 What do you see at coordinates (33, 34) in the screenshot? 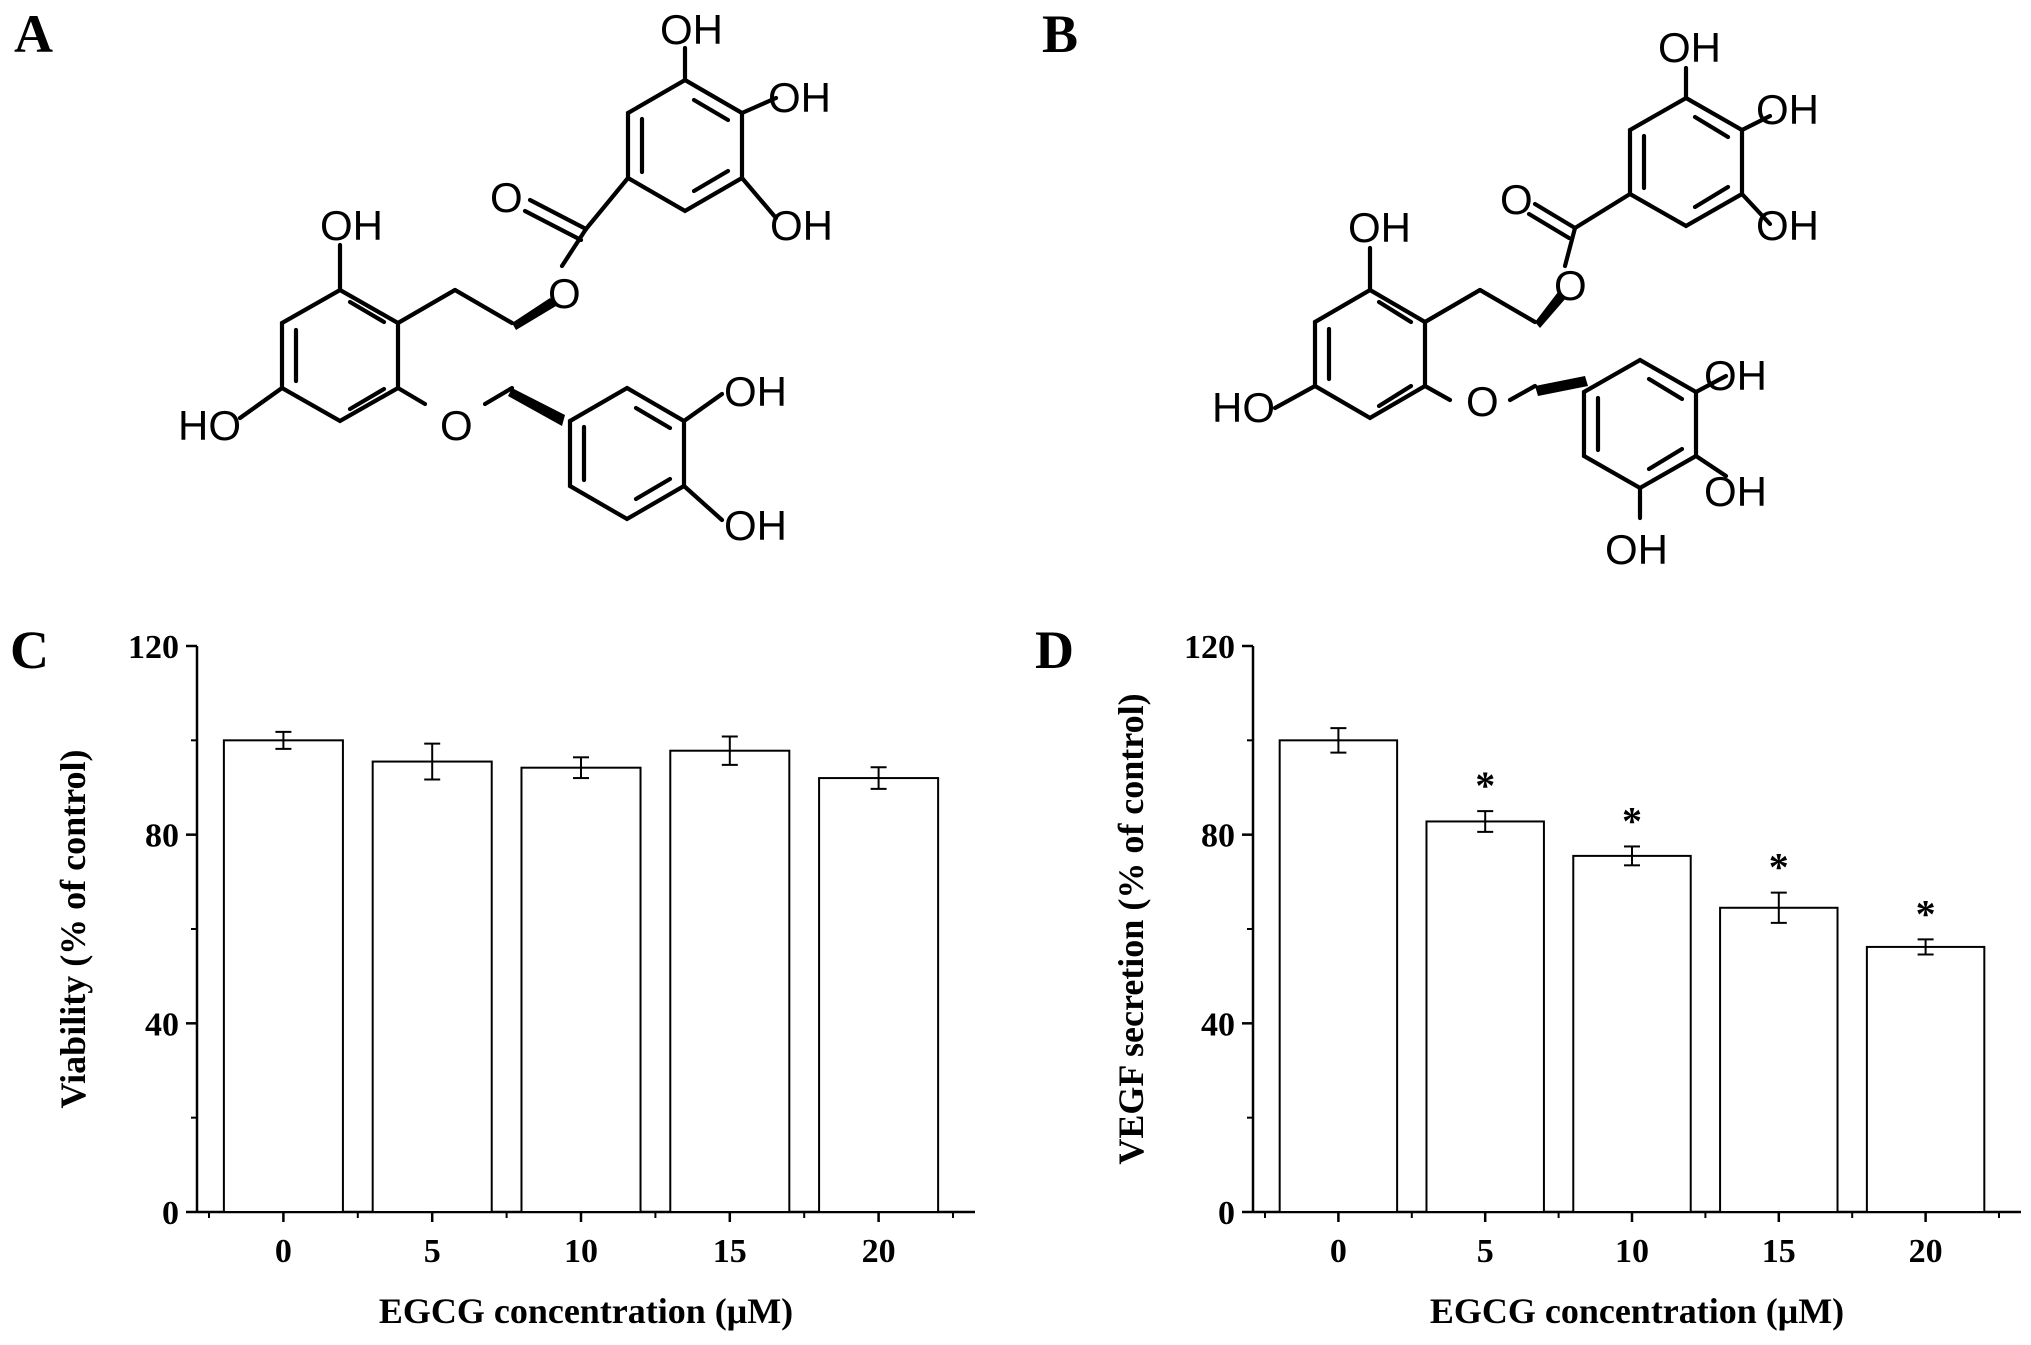
I see `panel-label-a: A` at bounding box center [33, 34].